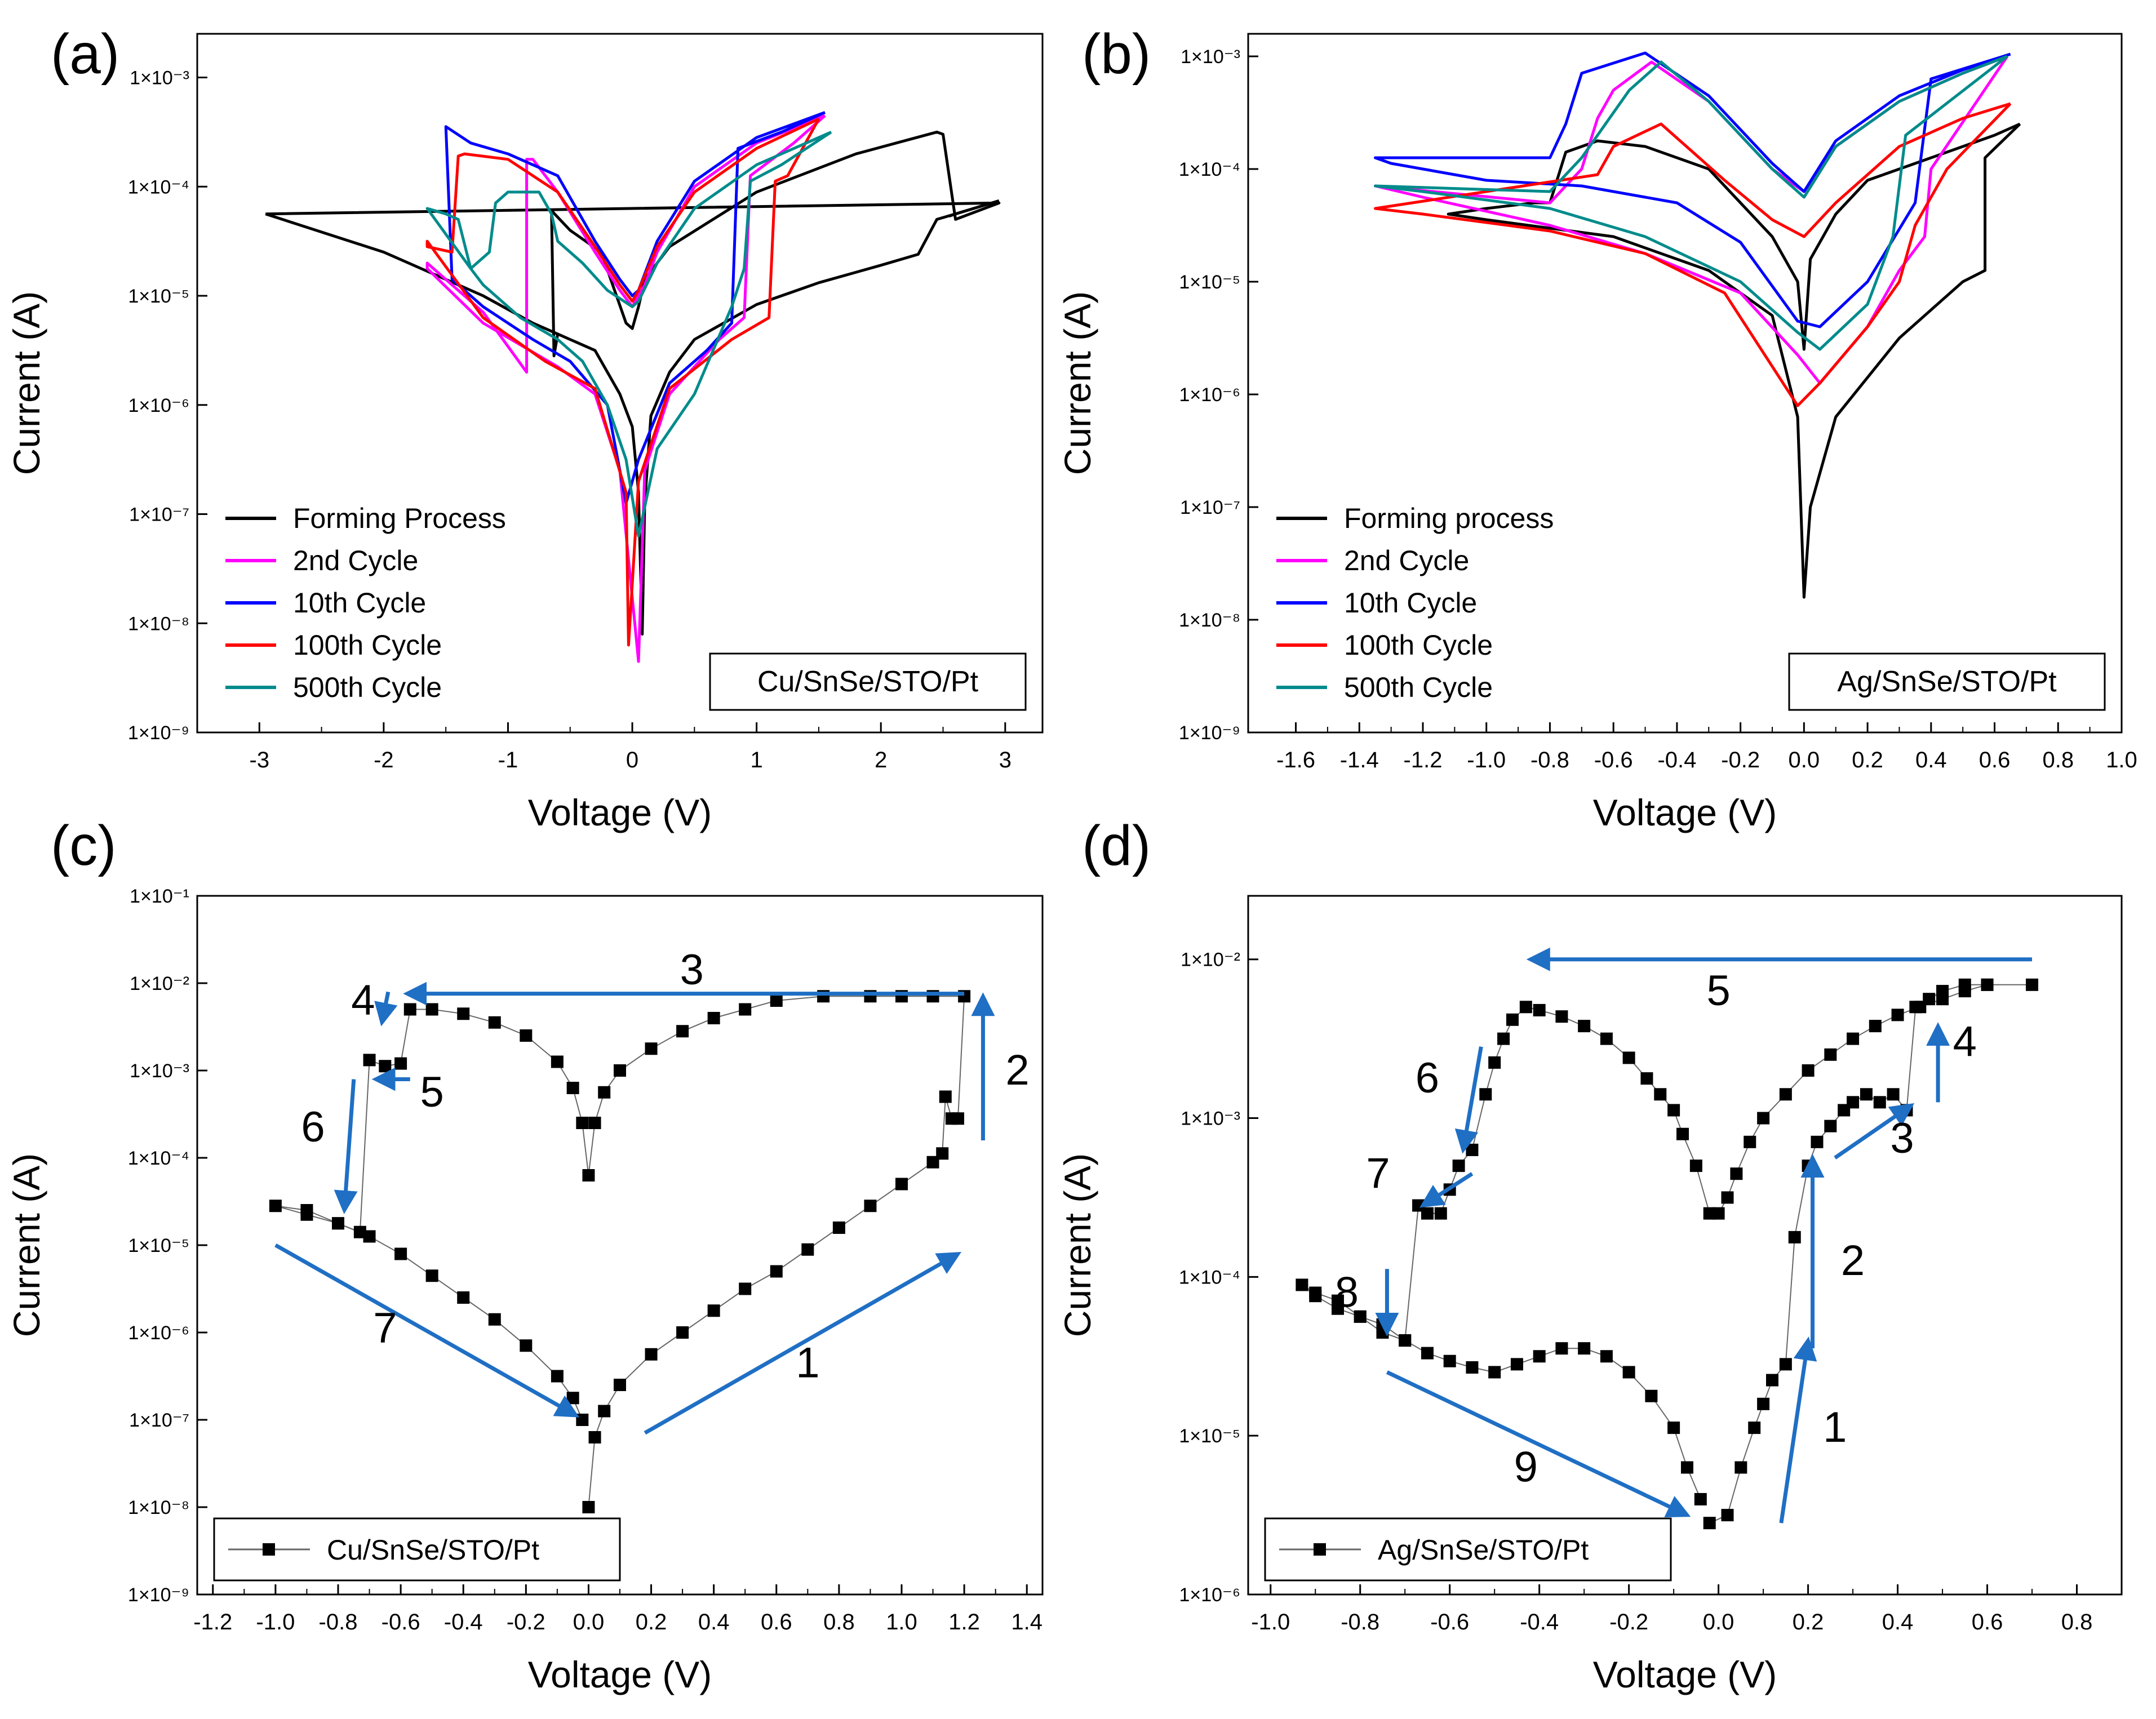  What do you see at coordinates (1718, 991) in the screenshot?
I see `annotation-label-5: 5` at bounding box center [1718, 991].